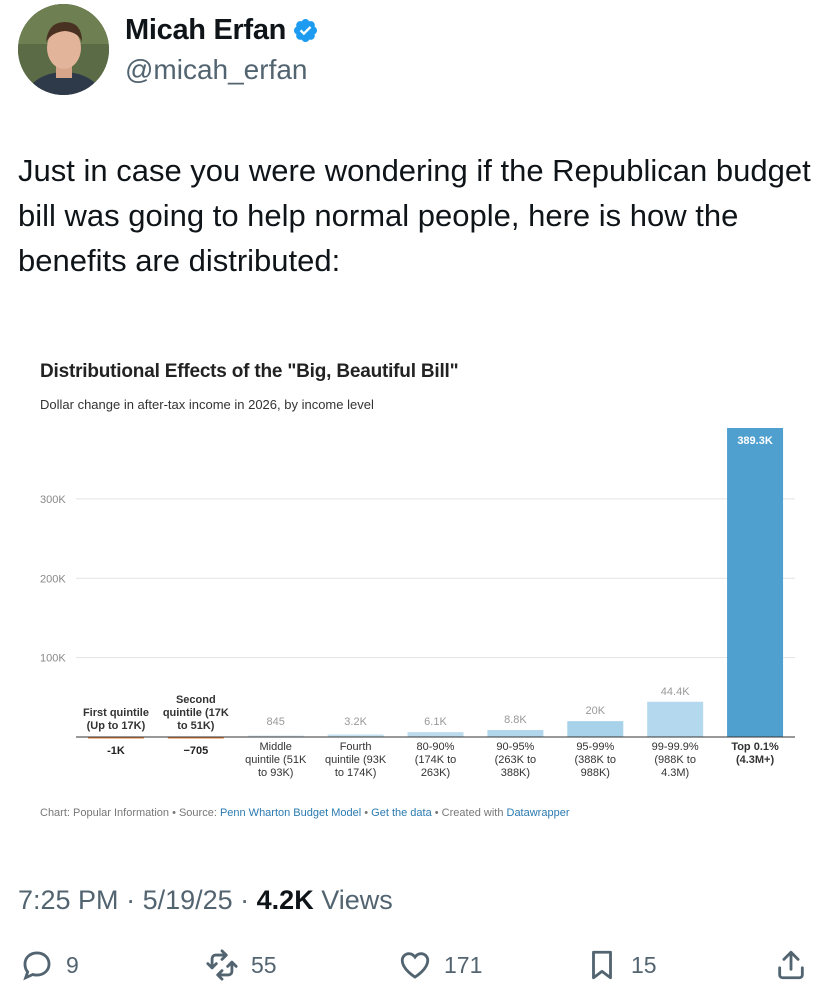 Image resolution: width=830 pixels, height=1000 pixels. What do you see at coordinates (187, 900) in the screenshot?
I see `tweet-date: 5/19/25` at bounding box center [187, 900].